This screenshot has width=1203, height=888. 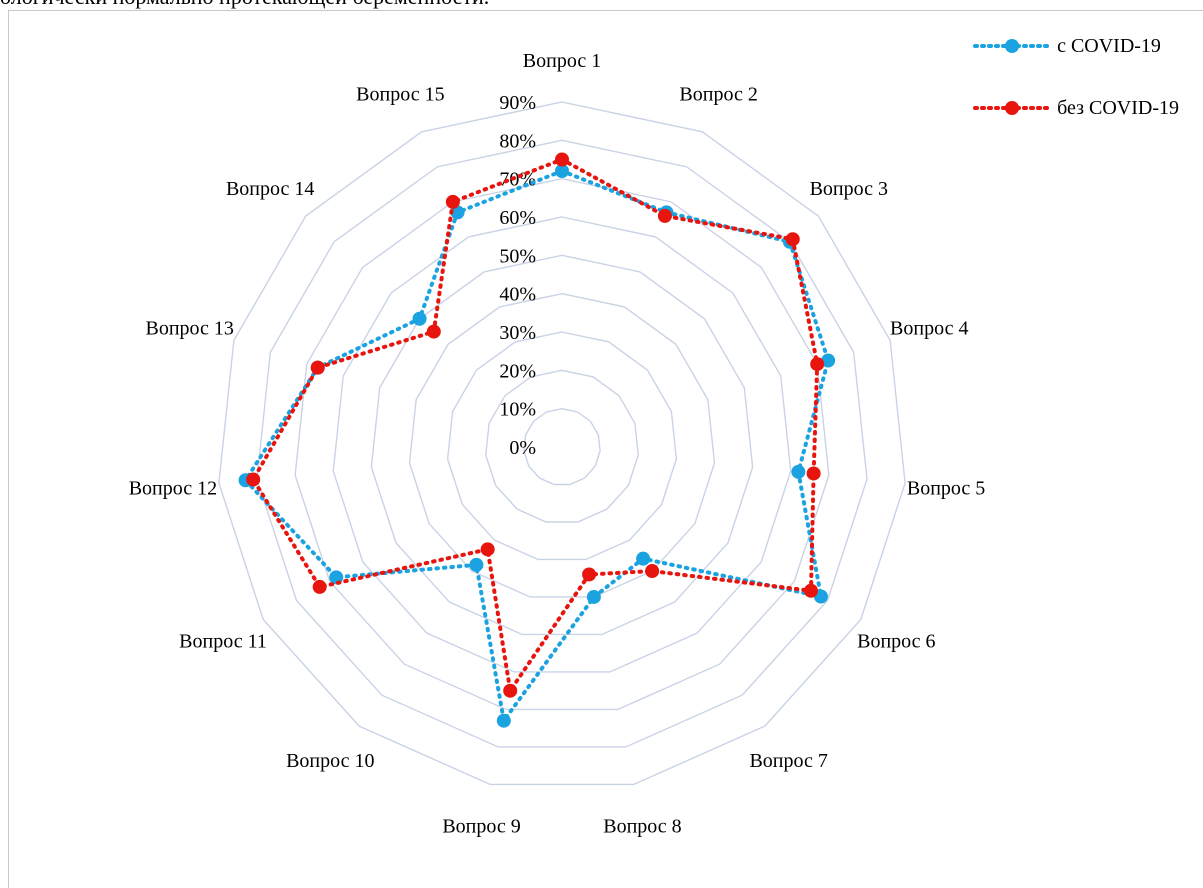 What do you see at coordinates (270, 189) in the screenshot?
I see `category-label: Вопрос 14` at bounding box center [270, 189].